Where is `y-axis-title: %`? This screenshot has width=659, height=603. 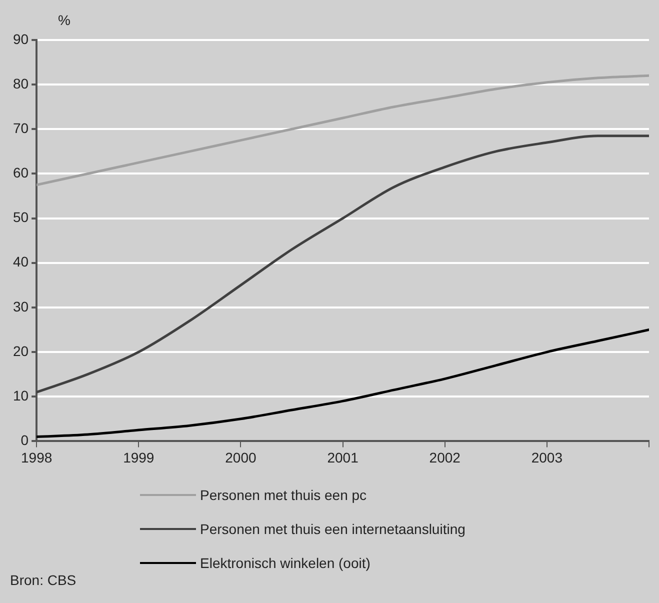
y-axis-title: % is located at coordinates (64, 20).